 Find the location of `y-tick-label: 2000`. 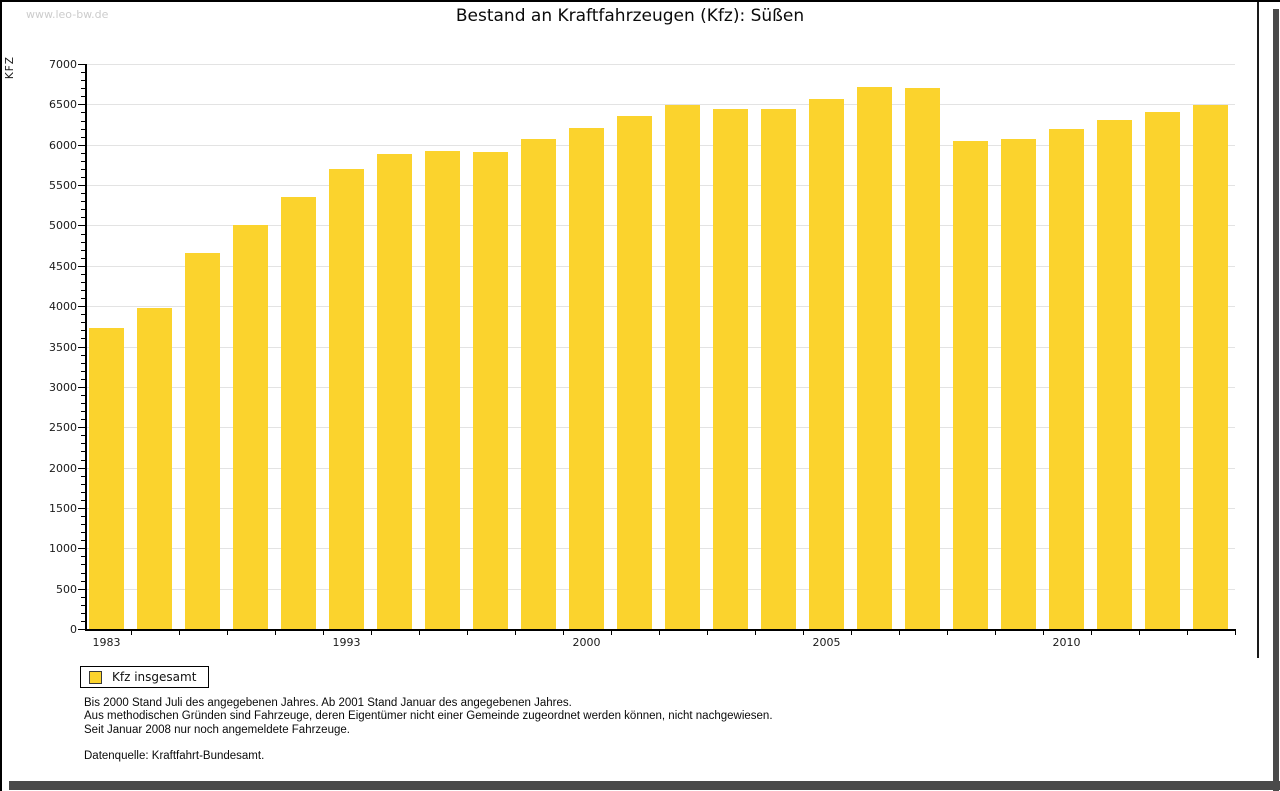

y-tick-label: 2000 is located at coordinates (63, 468).